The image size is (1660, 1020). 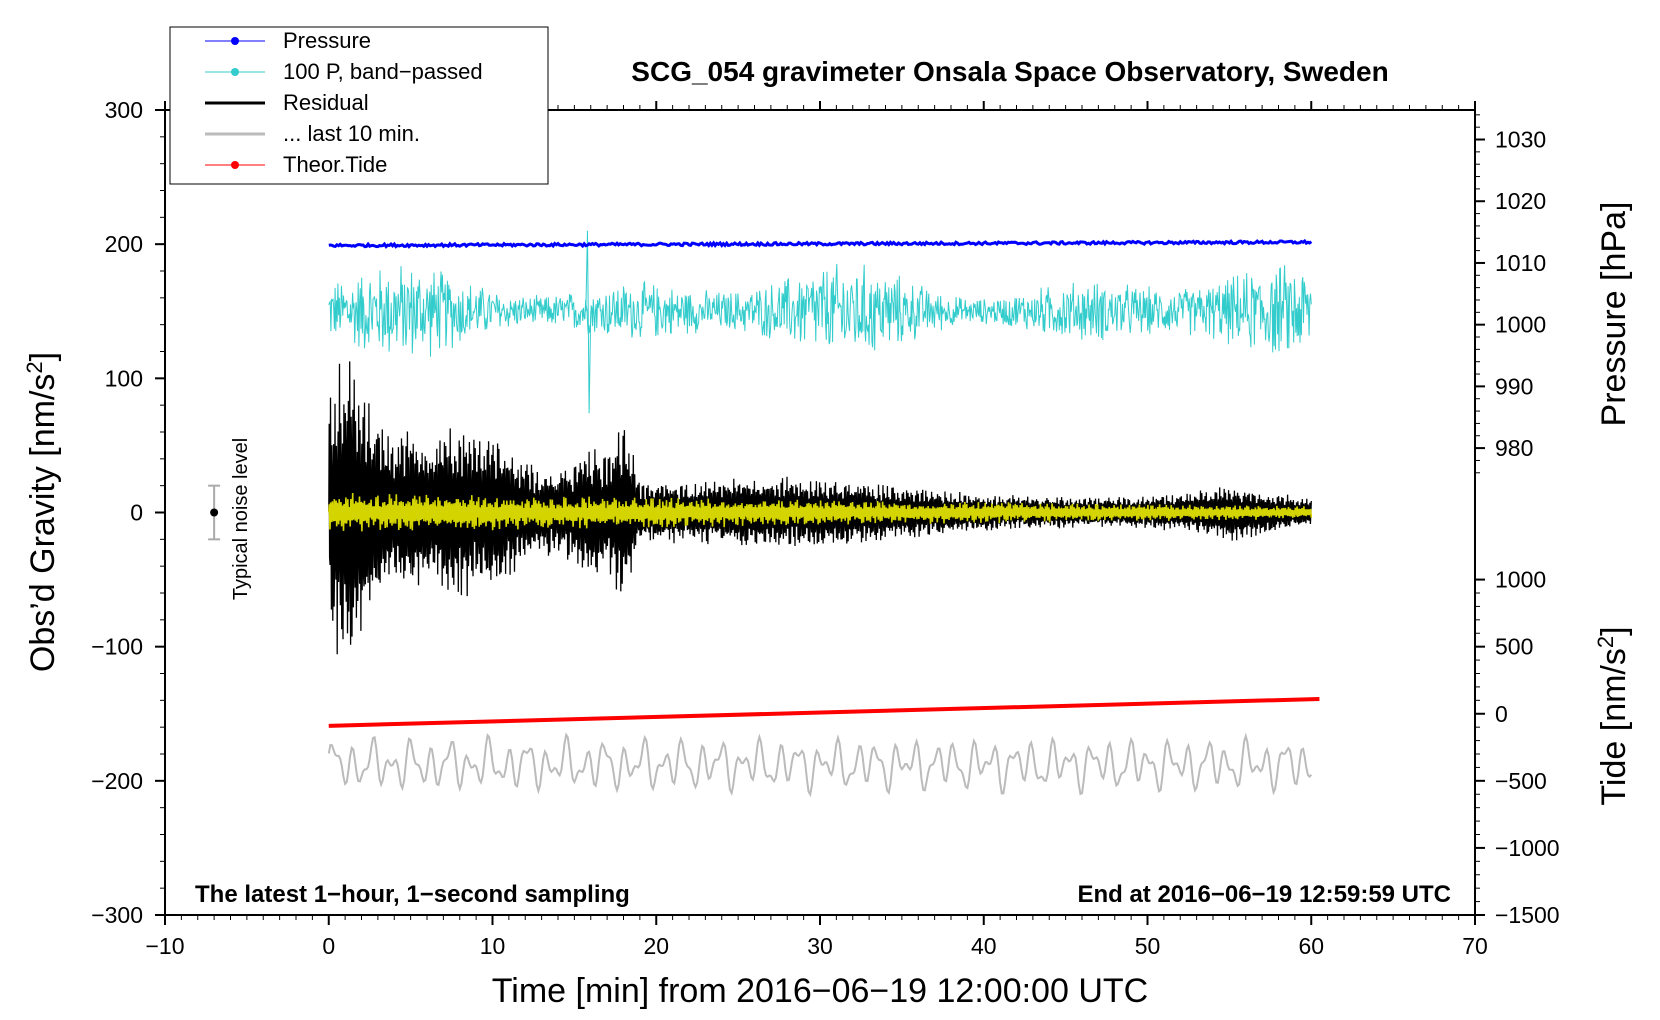 I want to click on series-residual-band, so click(x=820, y=512).